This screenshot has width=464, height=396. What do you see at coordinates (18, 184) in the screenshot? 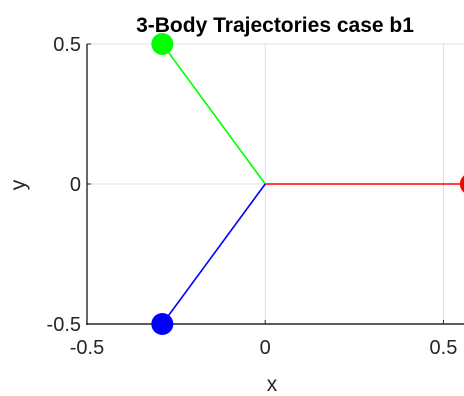
I see `y-axis-label: y` at bounding box center [18, 184].